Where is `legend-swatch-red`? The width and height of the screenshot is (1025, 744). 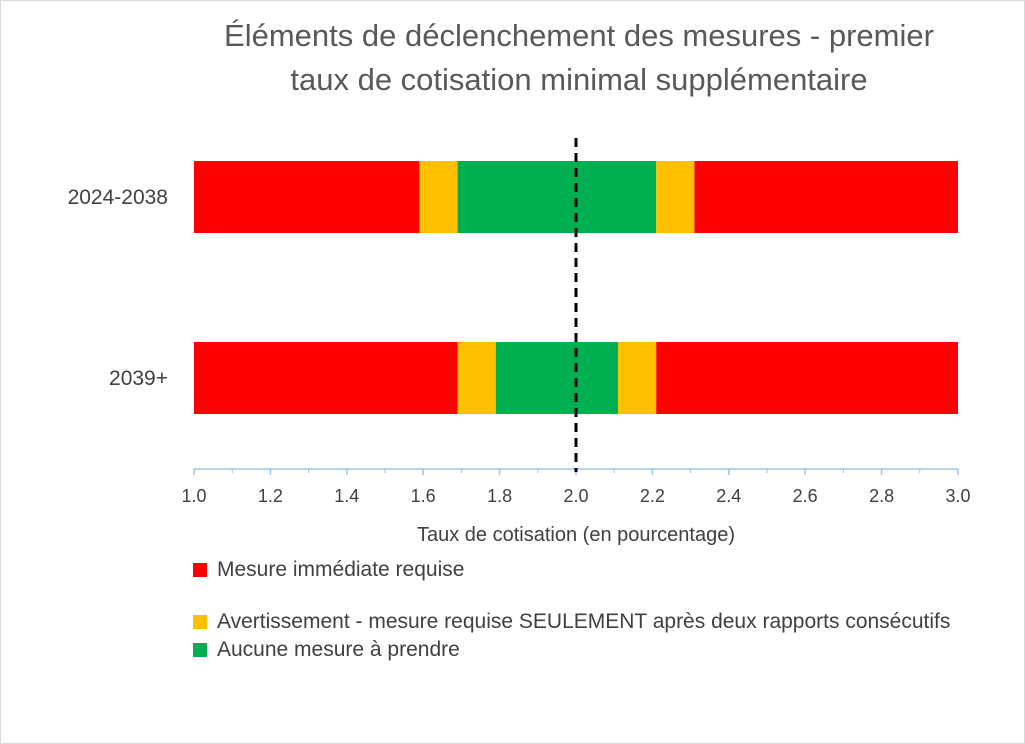 legend-swatch-red is located at coordinates (200, 570).